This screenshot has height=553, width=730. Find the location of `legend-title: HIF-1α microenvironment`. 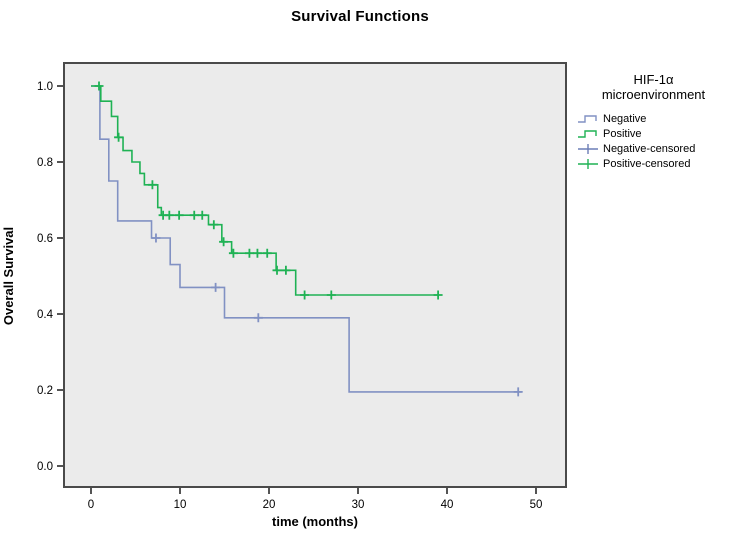

legend-title: HIF-1α microenvironment is located at coordinates (653, 87).